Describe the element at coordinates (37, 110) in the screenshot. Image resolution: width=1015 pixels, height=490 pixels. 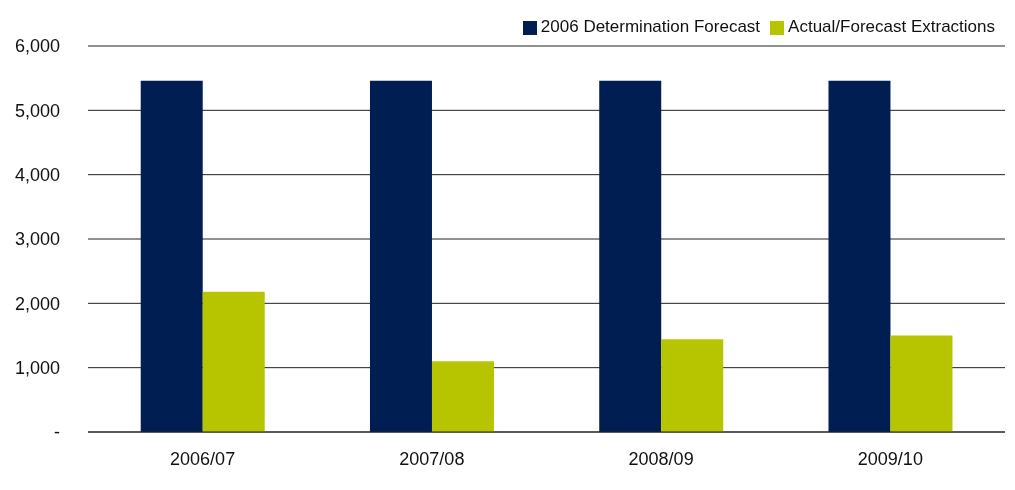
I see `y-tick-label: 5,000` at that location.